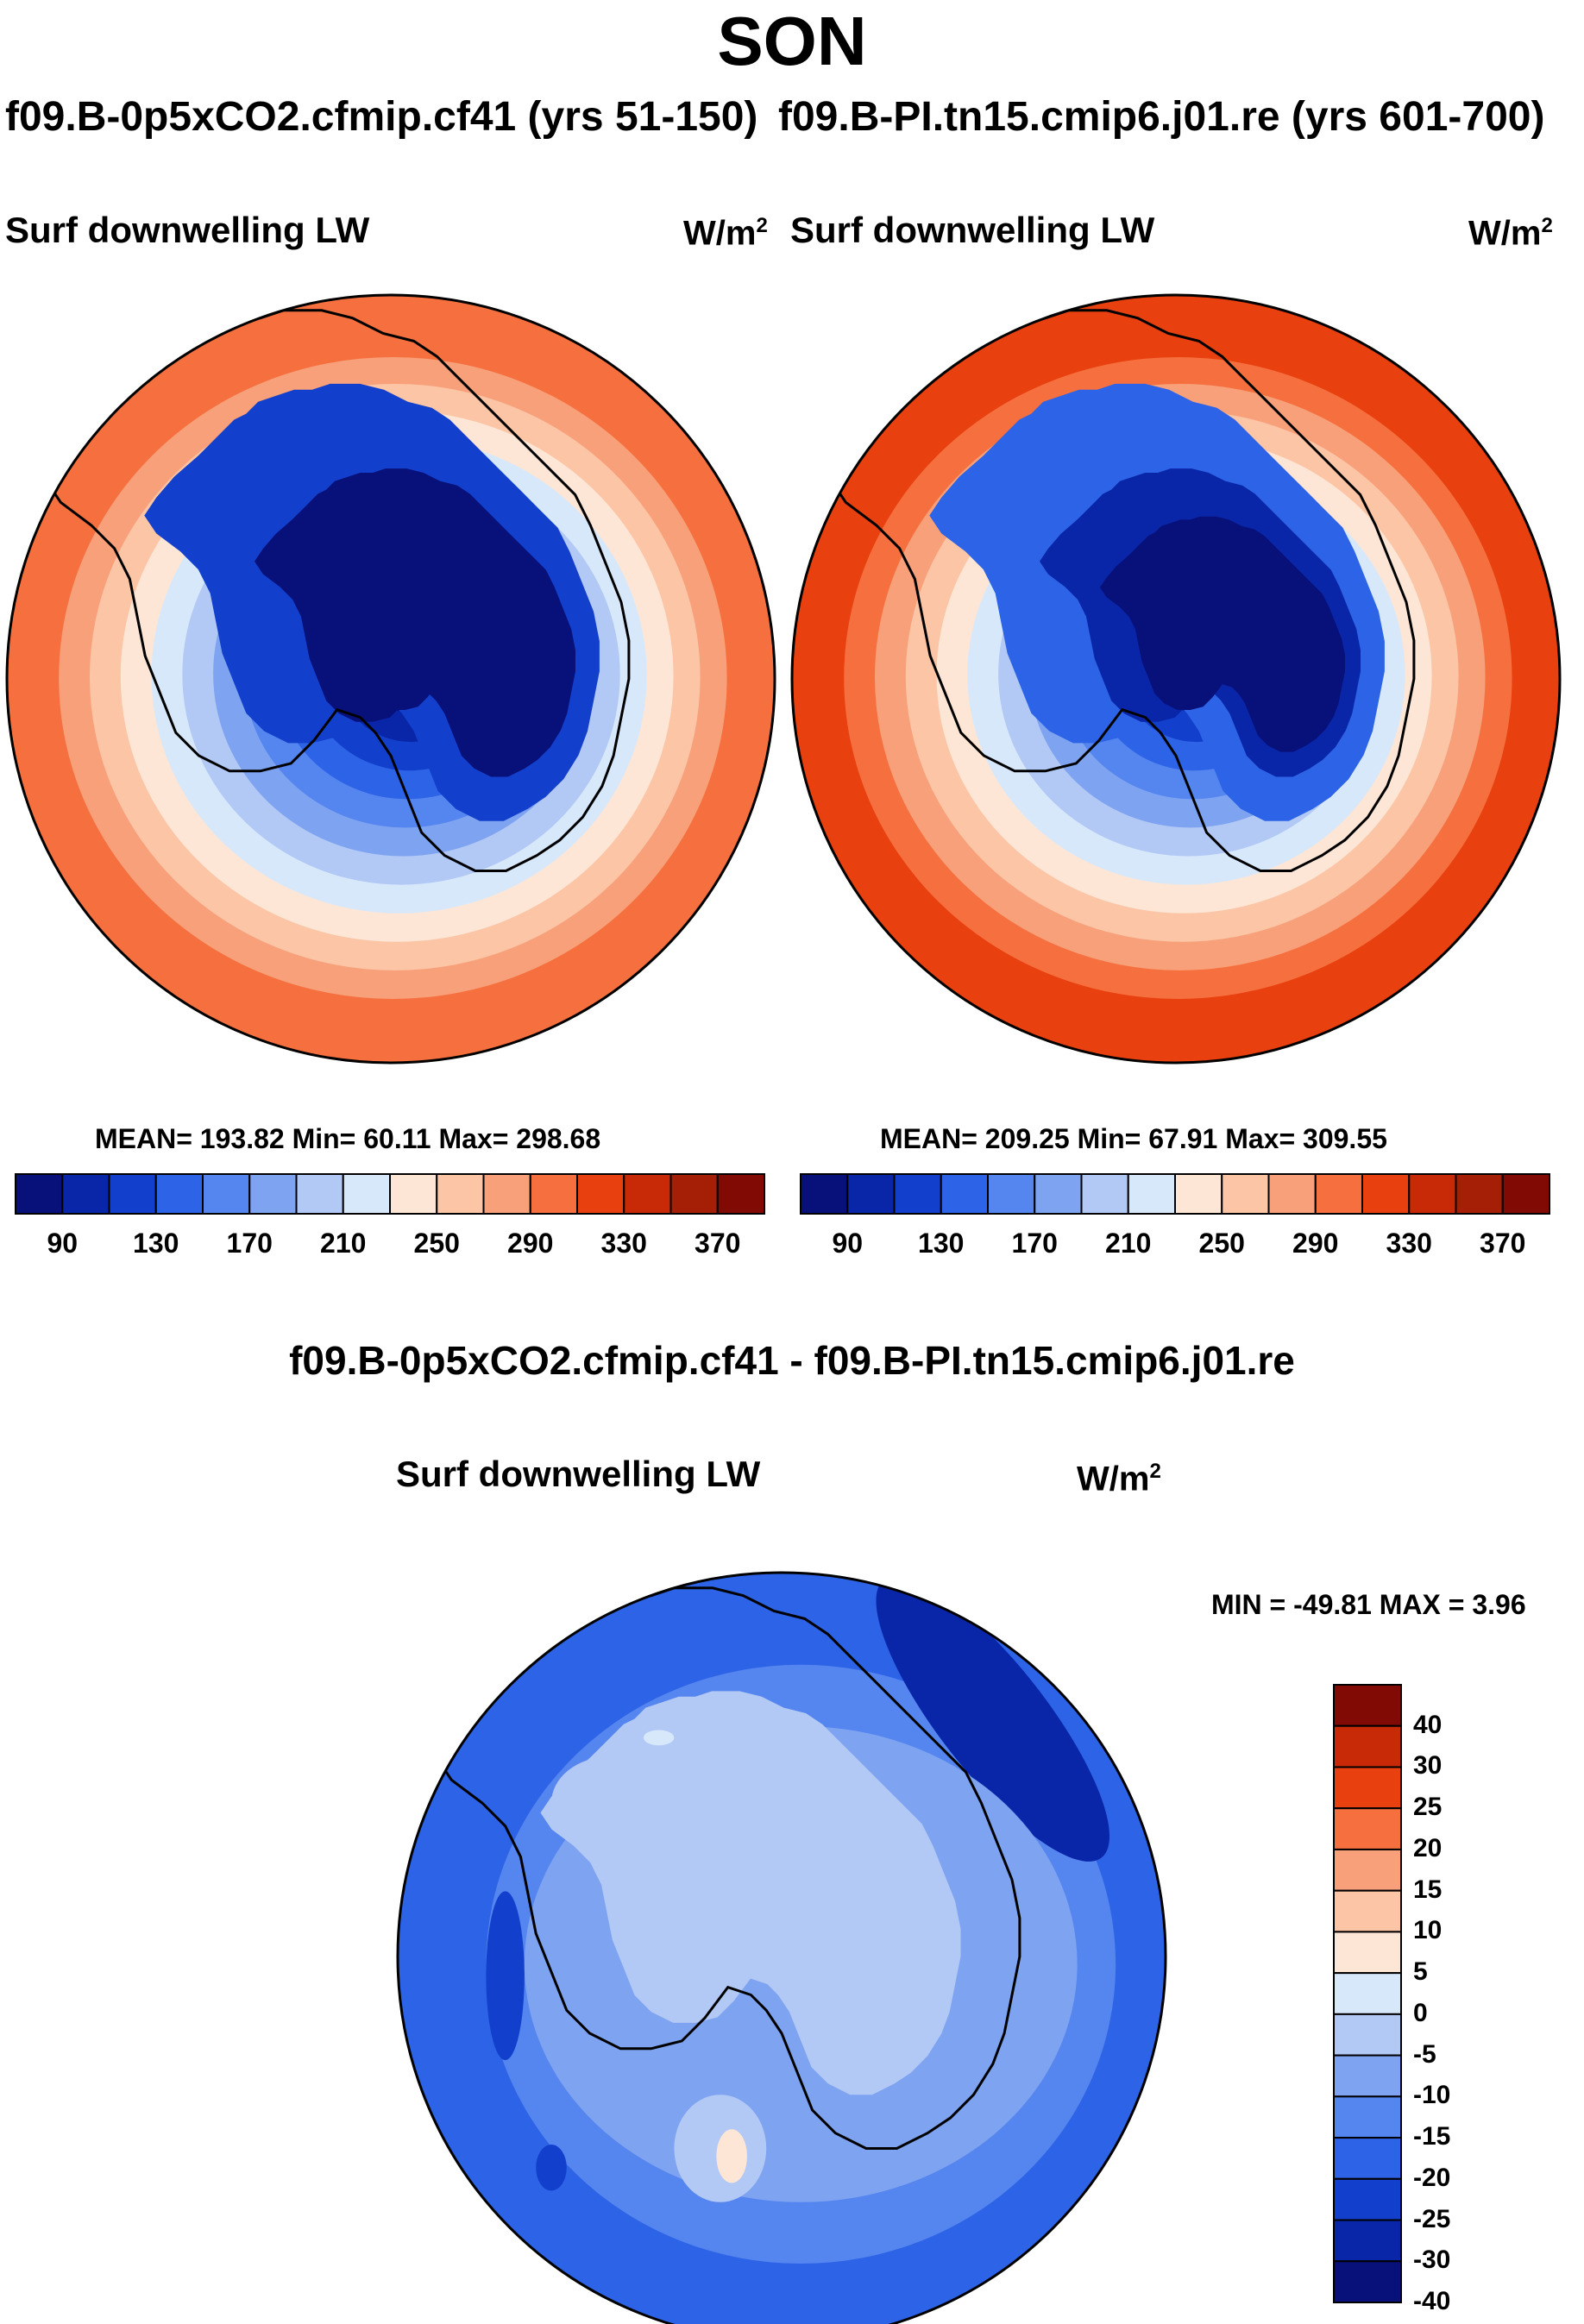 This screenshot has height=2324, width=1584. What do you see at coordinates (973, 230) in the screenshot?
I see `panel2-variable: Surf downwelling LW` at bounding box center [973, 230].